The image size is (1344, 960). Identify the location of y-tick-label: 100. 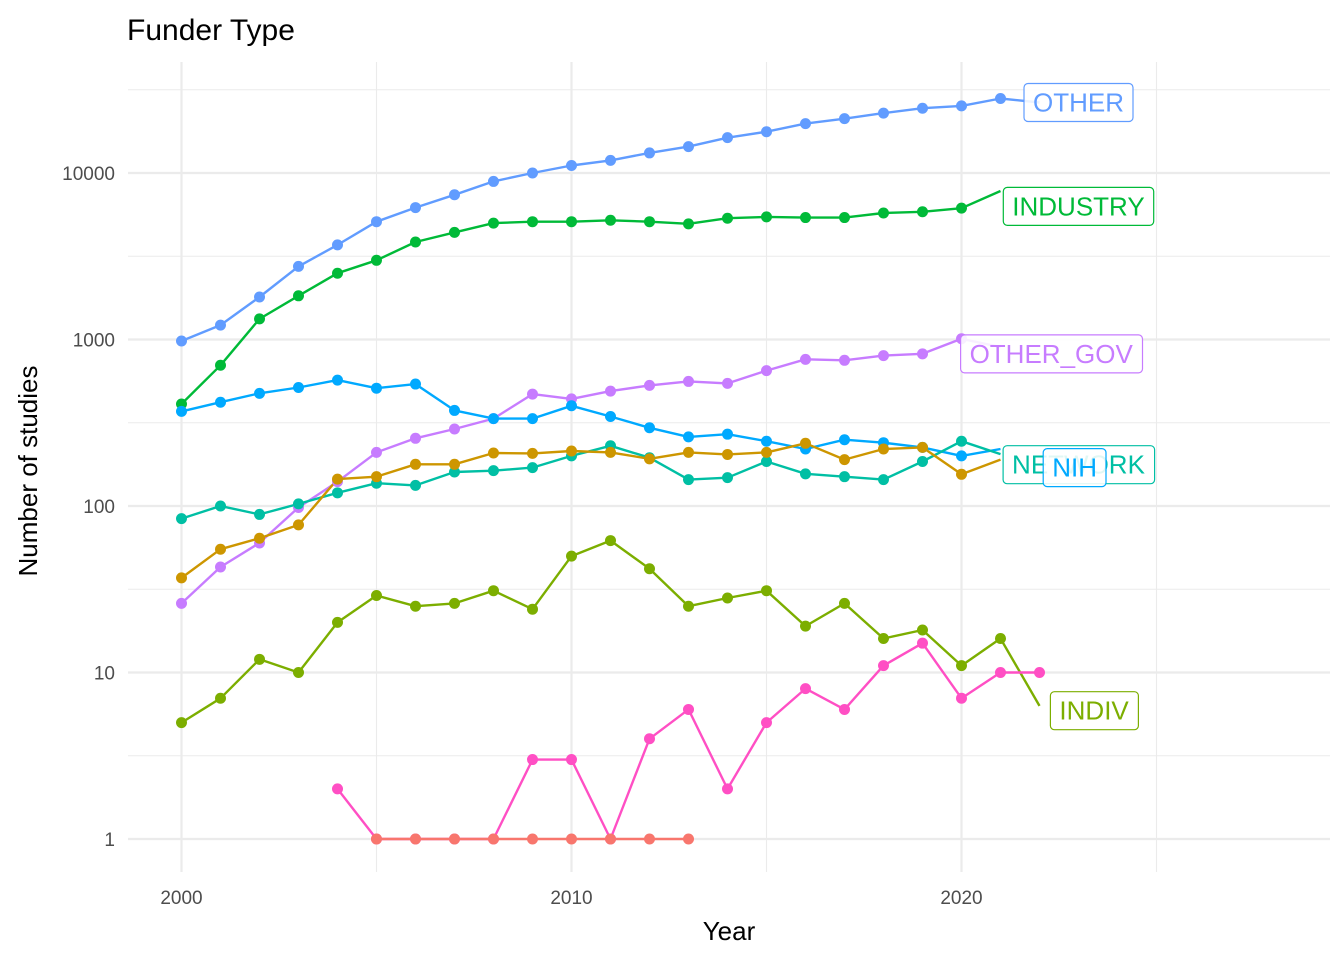
(99, 507).